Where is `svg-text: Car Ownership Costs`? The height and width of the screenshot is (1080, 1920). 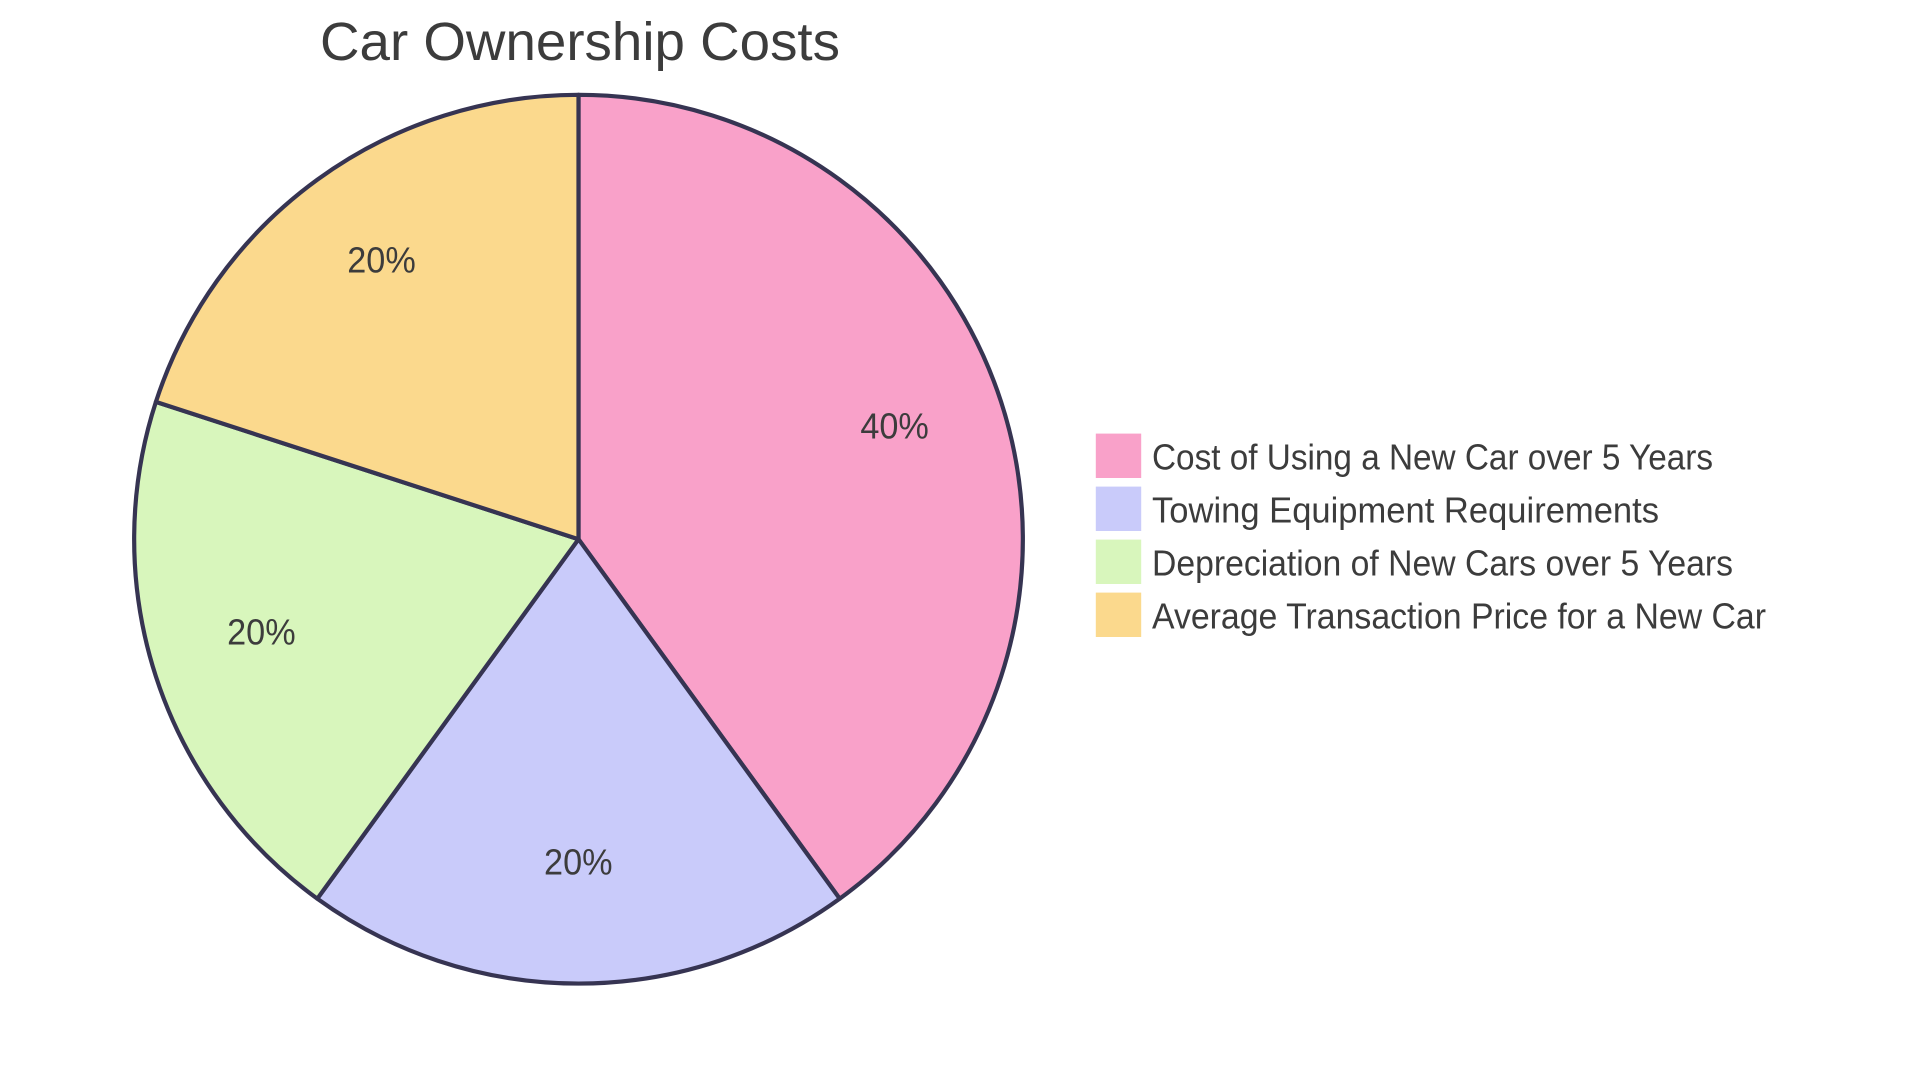 svg-text: Car Ownership Costs is located at coordinates (580, 42).